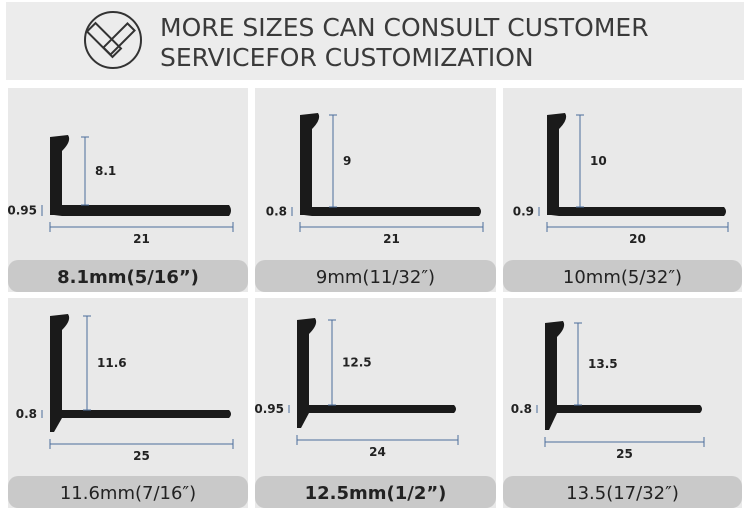 The height and width of the screenshot is (532, 750). I want to click on thickness-label: 0.9, so click(523, 212).